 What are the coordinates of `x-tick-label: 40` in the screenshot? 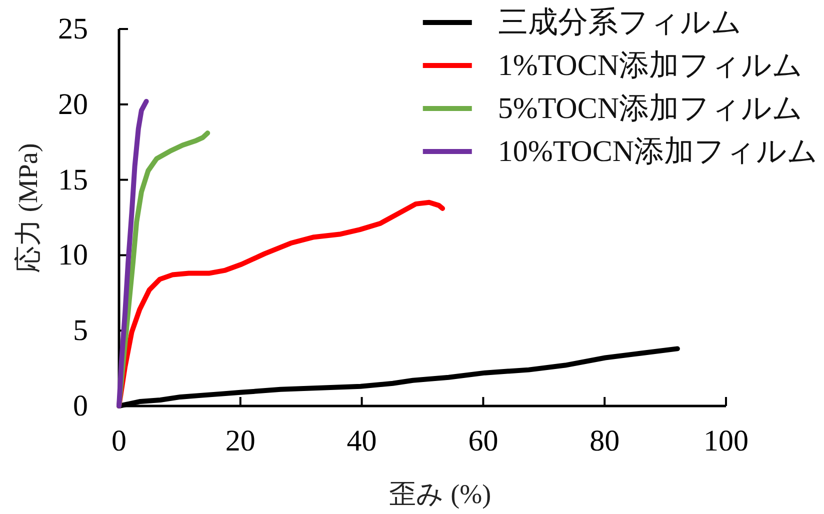 It's located at (361, 441).